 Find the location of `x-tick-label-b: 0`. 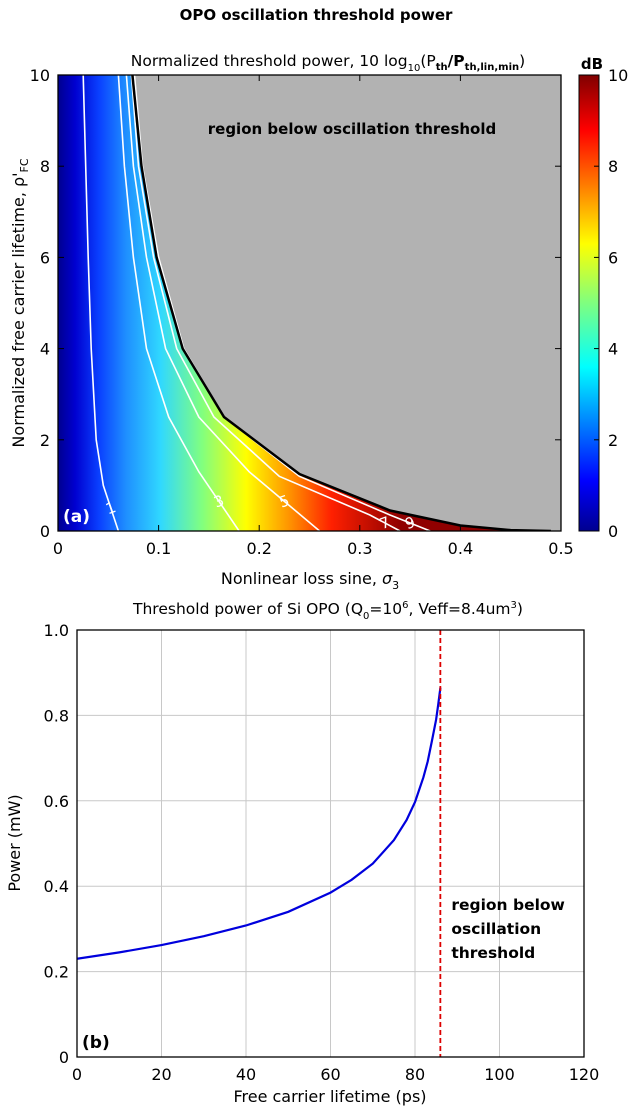

x-tick-label-b: 0 is located at coordinates (77, 1074).